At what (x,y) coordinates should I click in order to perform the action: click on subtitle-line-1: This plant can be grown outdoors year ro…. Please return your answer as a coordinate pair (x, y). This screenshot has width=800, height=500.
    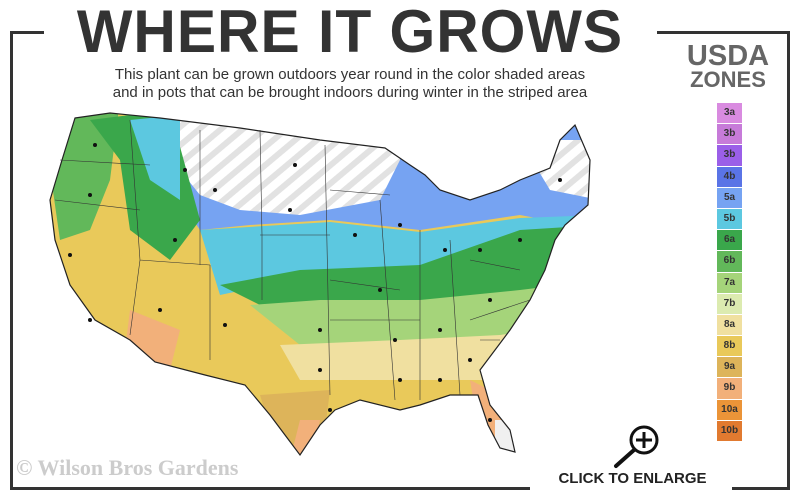
    Looking at the image, I should click on (350, 74).